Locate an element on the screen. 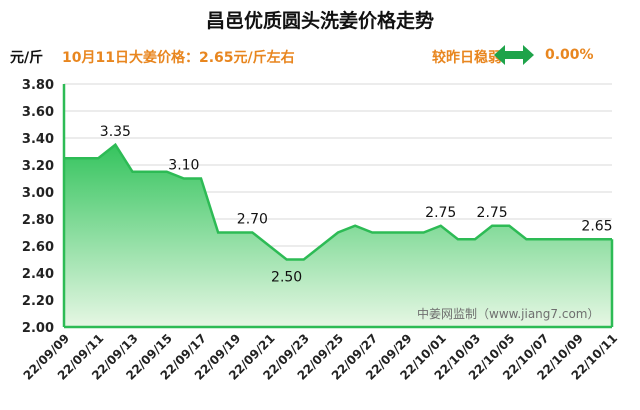 This screenshot has height=410, width=640. data-label: 2.50 is located at coordinates (286, 278).